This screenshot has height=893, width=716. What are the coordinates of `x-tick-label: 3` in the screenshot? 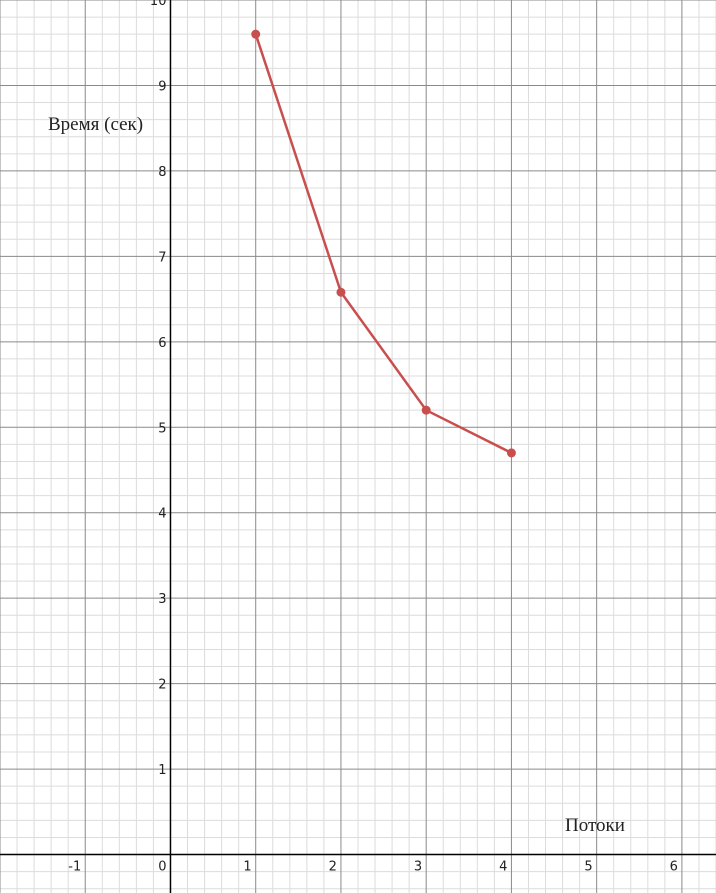 It's located at (418, 867).